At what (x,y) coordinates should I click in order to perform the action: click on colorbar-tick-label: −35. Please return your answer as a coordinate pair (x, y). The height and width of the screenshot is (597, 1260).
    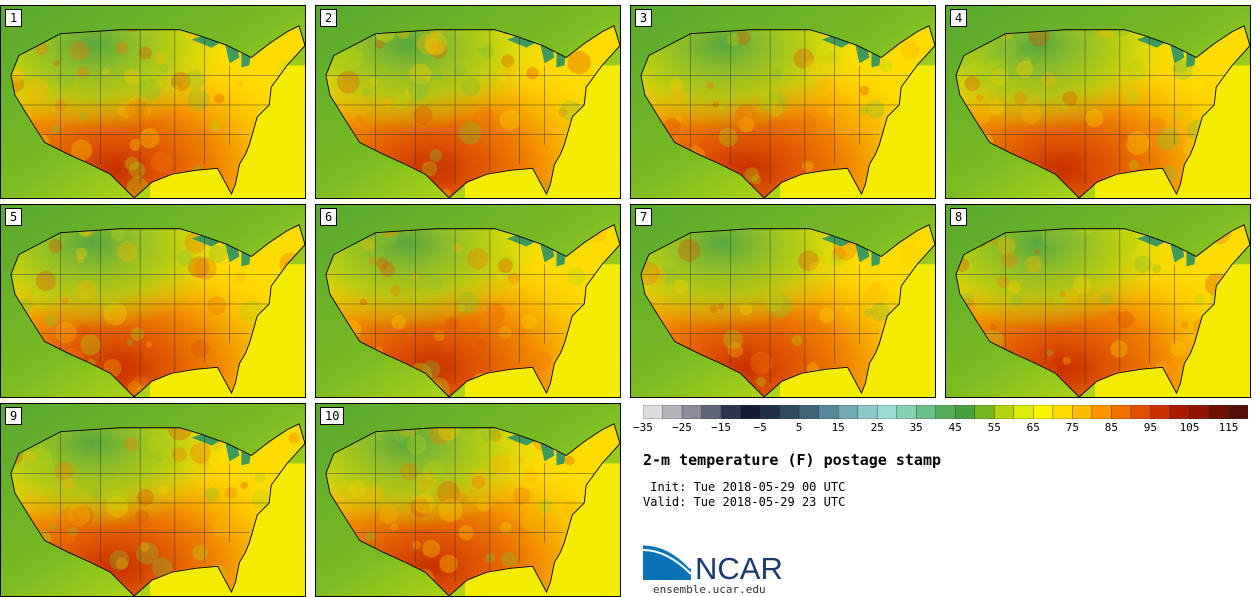
    Looking at the image, I should click on (643, 427).